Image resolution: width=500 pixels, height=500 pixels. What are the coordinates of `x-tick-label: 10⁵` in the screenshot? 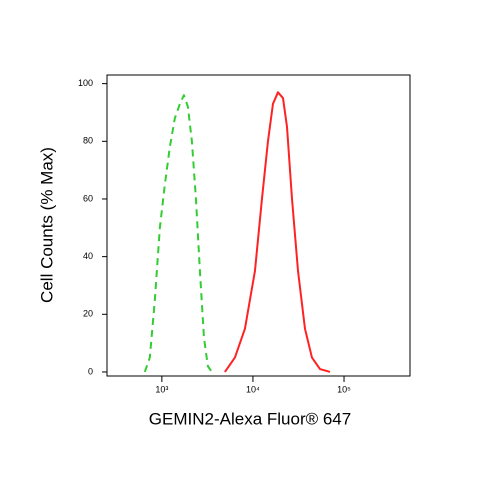 It's located at (344, 389).